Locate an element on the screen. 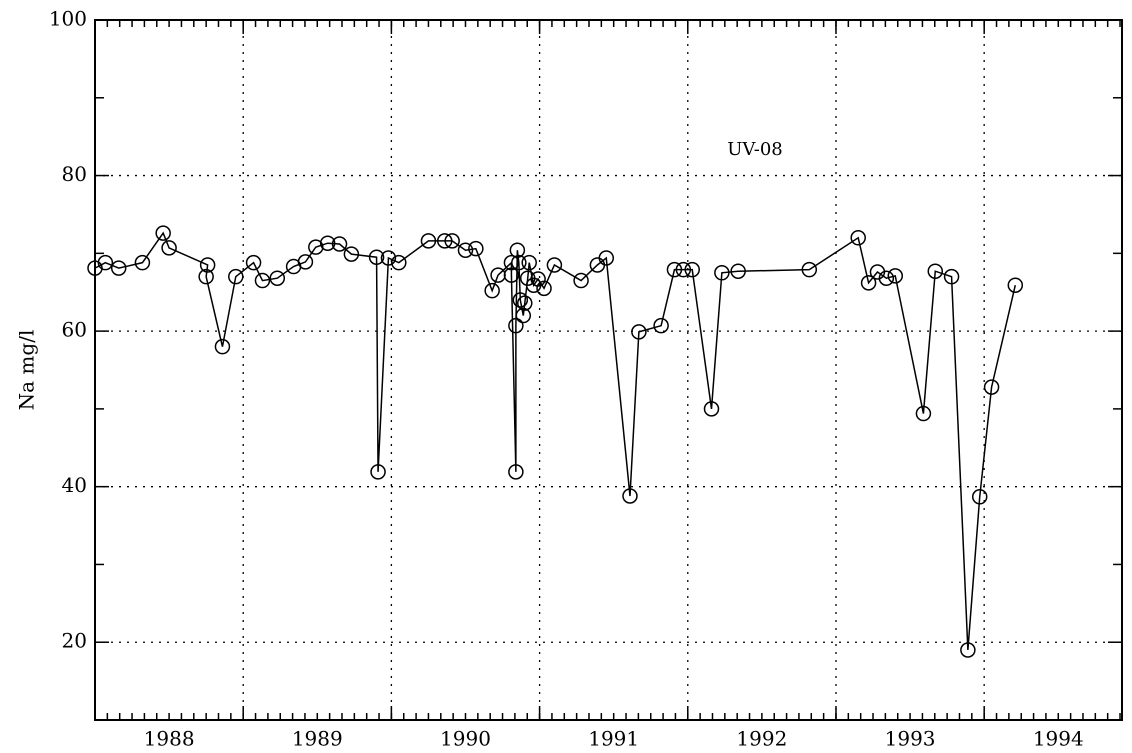 The width and height of the screenshot is (1132, 753). y-tick-label: 60 is located at coordinates (74, 330).